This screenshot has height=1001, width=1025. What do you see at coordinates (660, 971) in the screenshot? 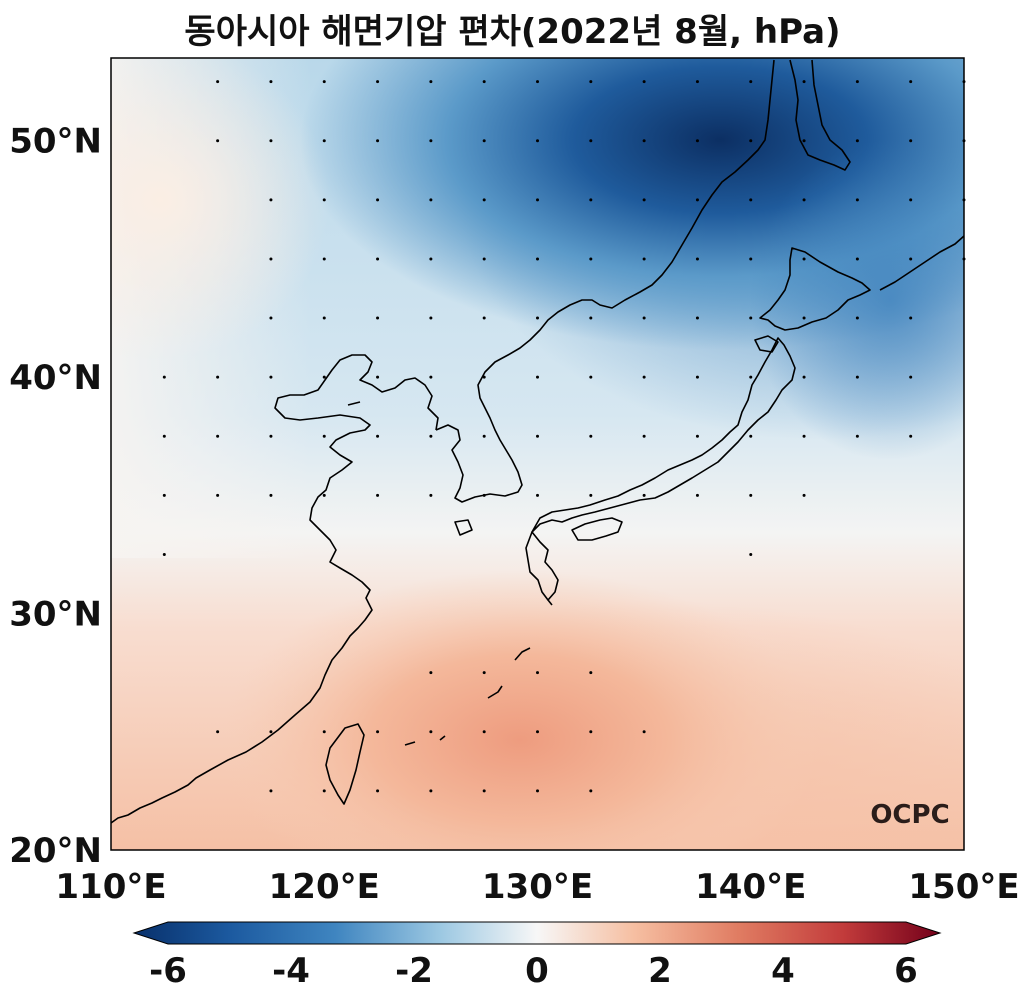
I see `colorbar-tick-label: 2` at bounding box center [660, 971].